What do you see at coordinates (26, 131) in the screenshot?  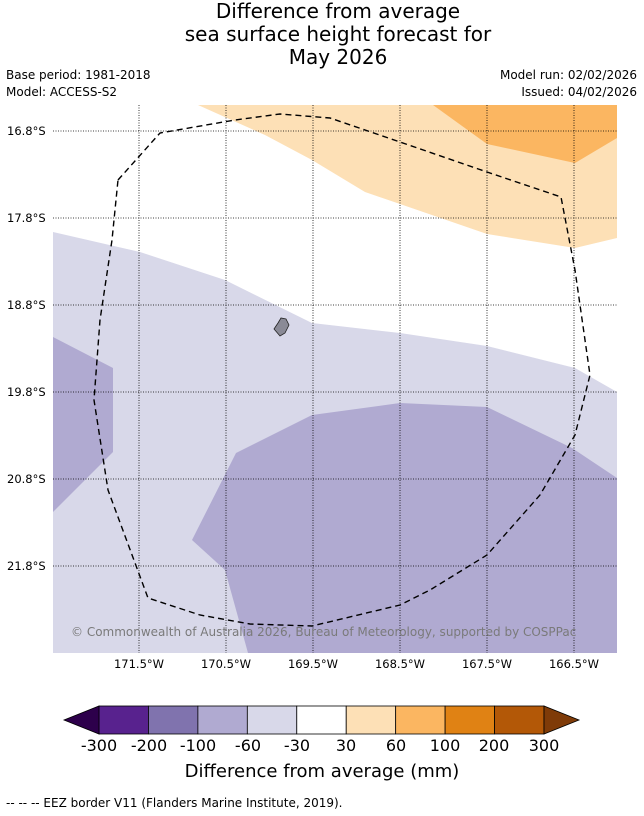 I see `lat-label-1: 16.8°S` at bounding box center [26, 131].